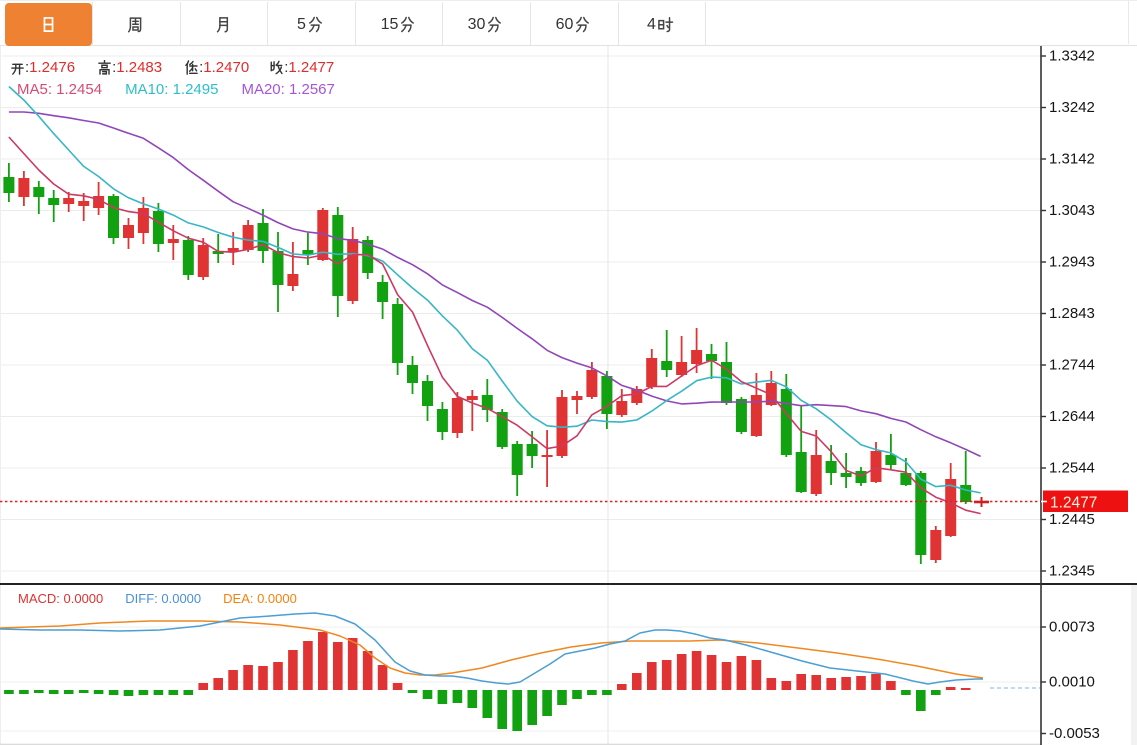 The height and width of the screenshot is (745, 1137). I want to click on svg-text: 1.2644, so click(1072, 416).